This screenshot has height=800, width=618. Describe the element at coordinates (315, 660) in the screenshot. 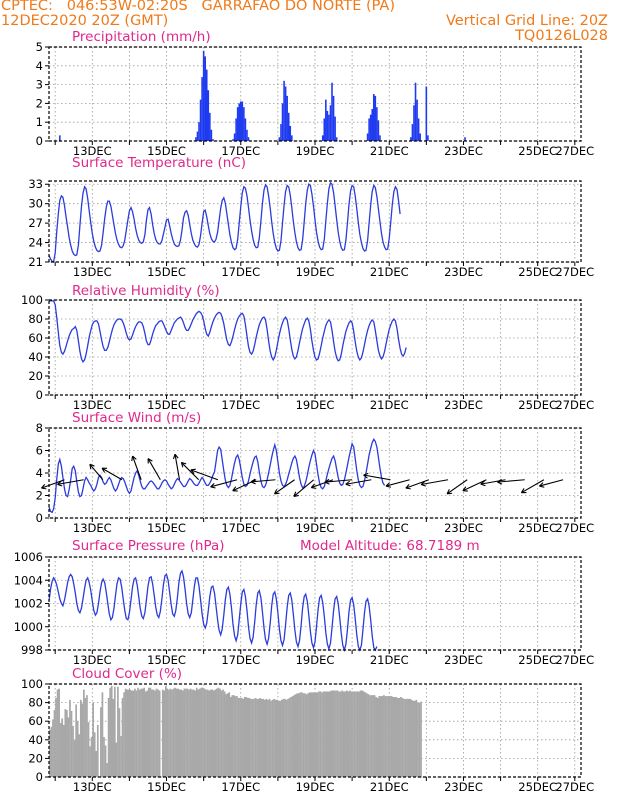

I see `pres-xtick-label: 19DEC` at that location.